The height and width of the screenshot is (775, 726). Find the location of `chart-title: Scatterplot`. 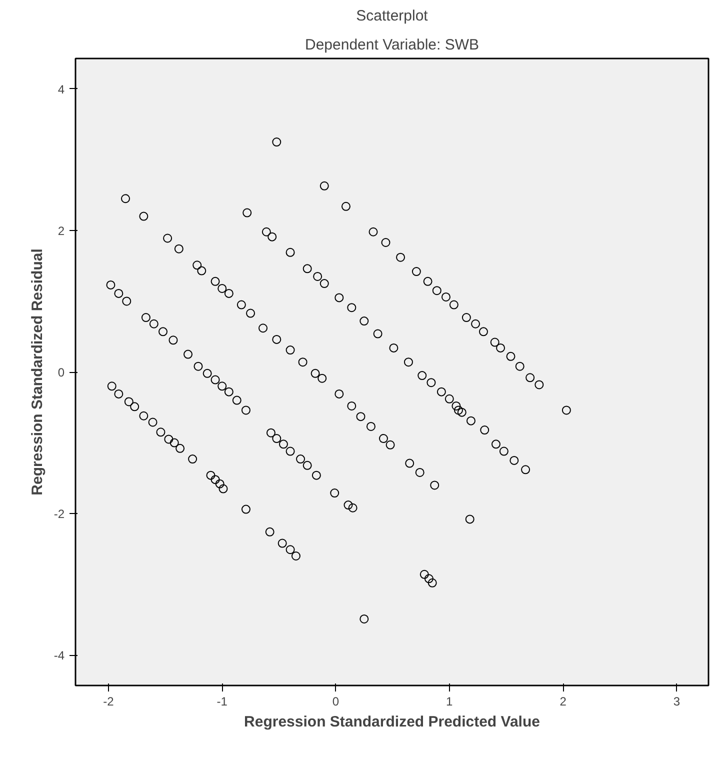

chart-title: Scatterplot is located at coordinates (392, 16).